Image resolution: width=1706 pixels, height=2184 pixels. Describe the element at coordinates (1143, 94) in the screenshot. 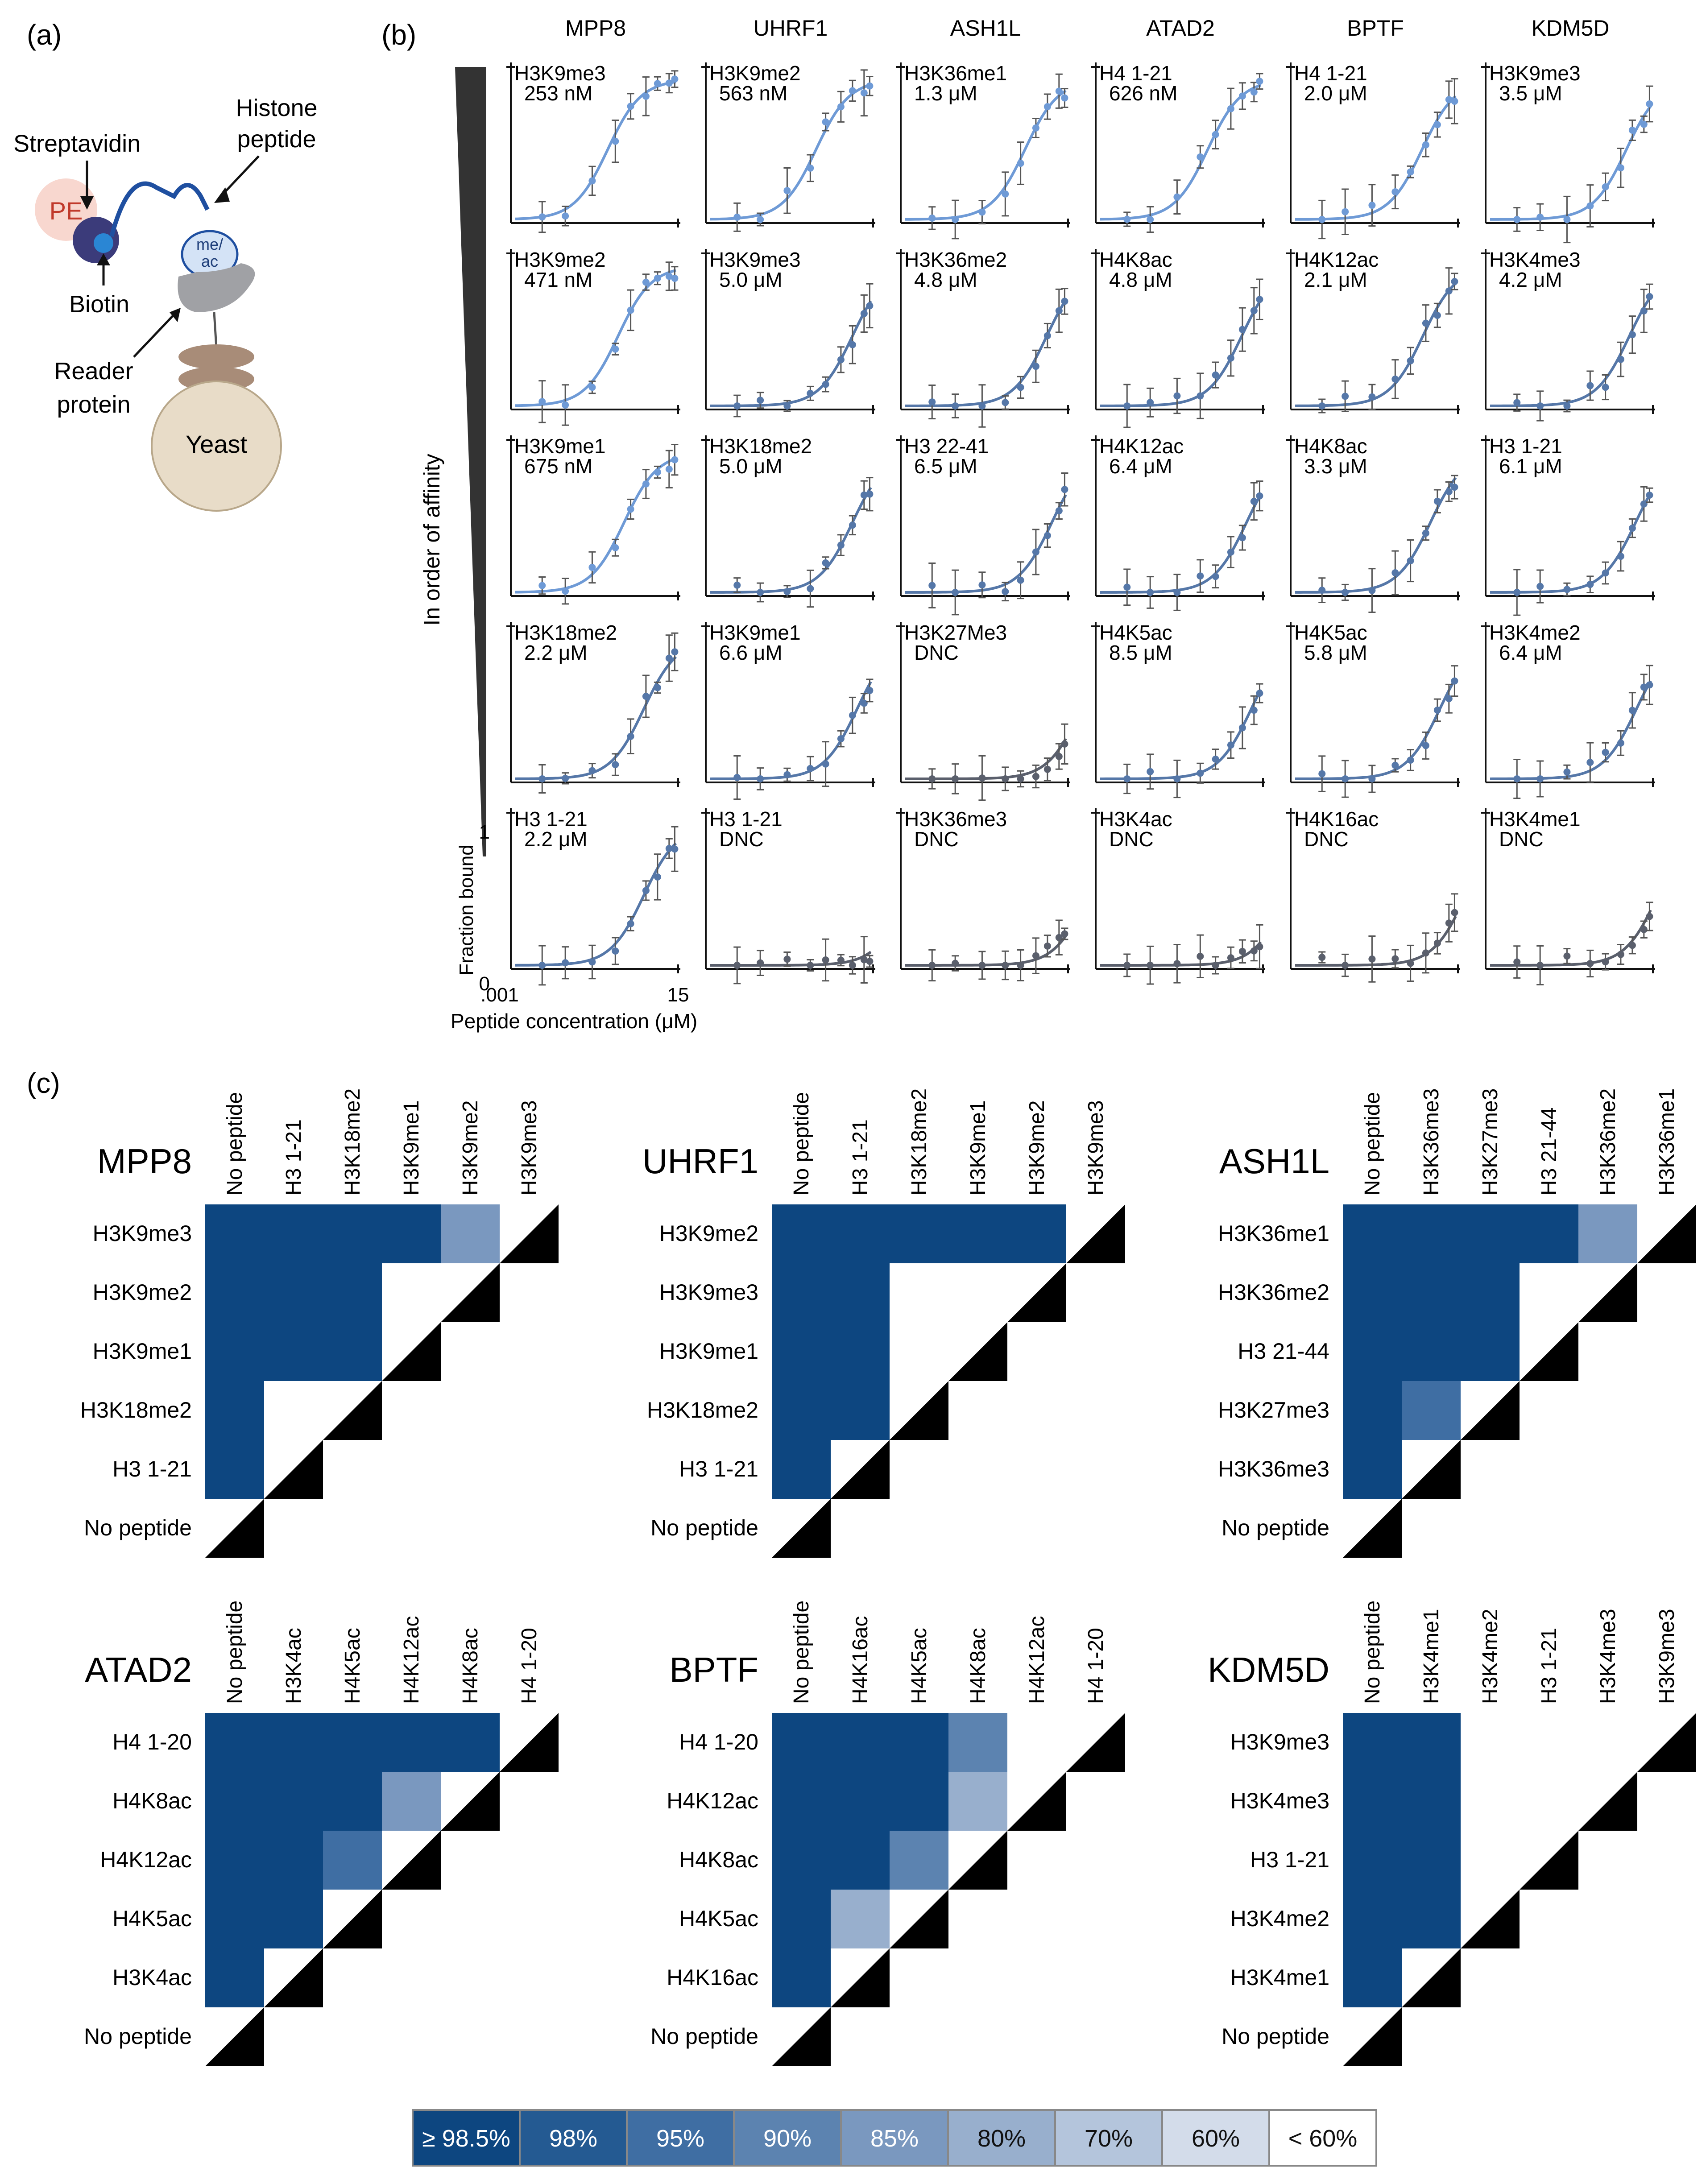

I see `kd-label: 626 nM` at that location.